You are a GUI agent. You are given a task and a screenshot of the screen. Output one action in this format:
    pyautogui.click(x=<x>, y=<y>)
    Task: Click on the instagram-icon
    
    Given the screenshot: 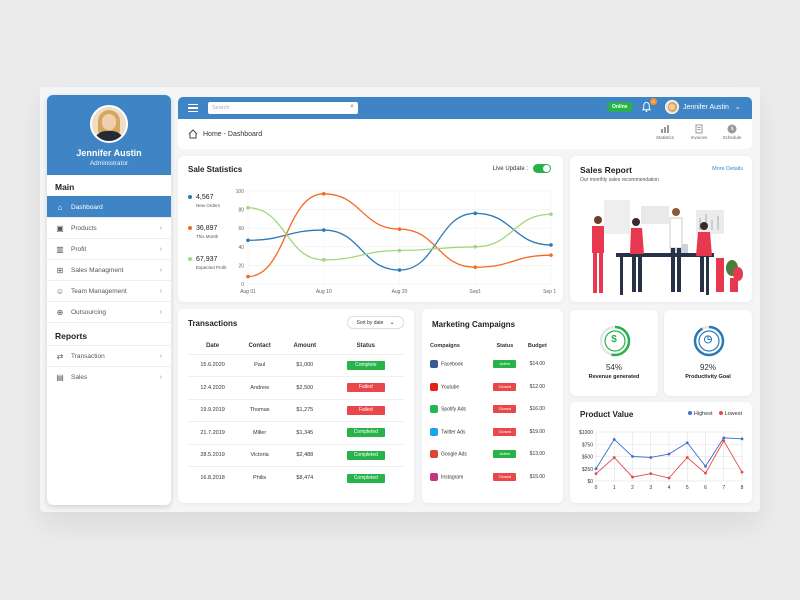 What is the action you would take?
    pyautogui.click(x=434, y=476)
    